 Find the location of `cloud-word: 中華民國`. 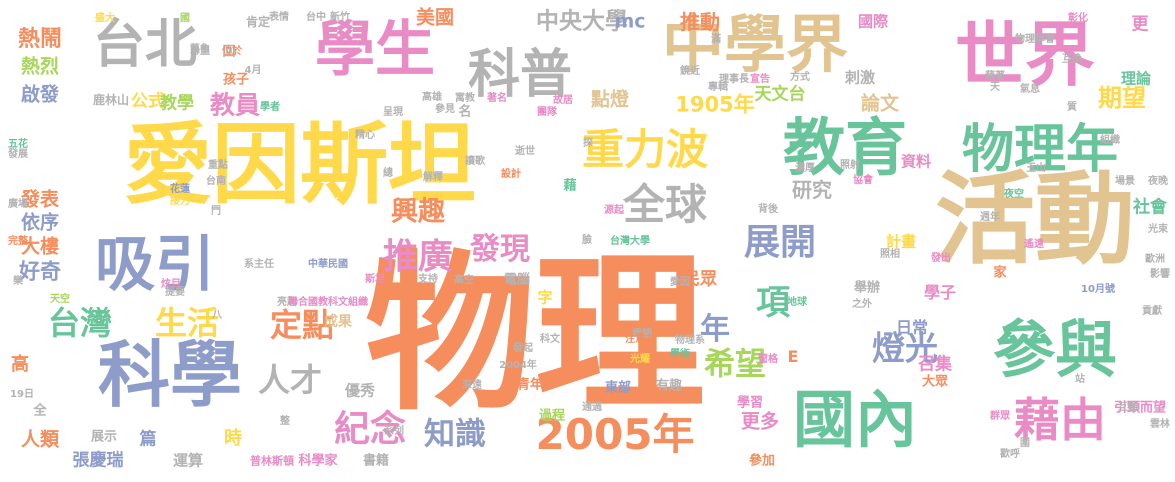

cloud-word: 中華民國 is located at coordinates (328, 264).